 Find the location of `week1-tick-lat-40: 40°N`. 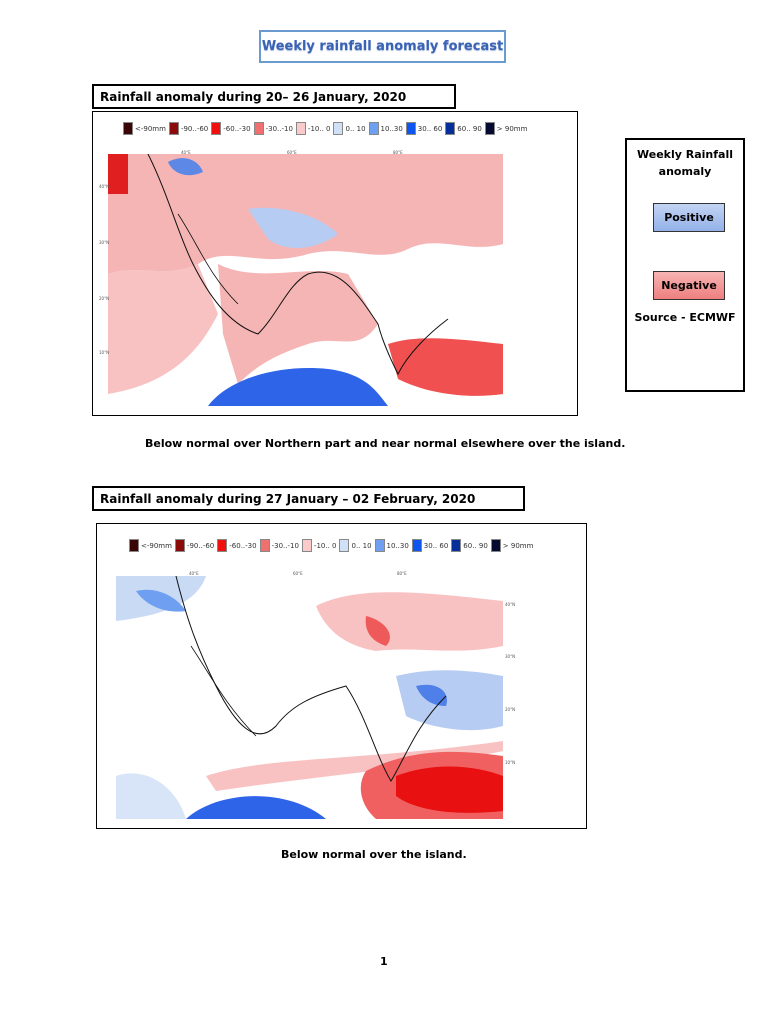

week1-tick-lat-40: 40°N is located at coordinates (104, 186).